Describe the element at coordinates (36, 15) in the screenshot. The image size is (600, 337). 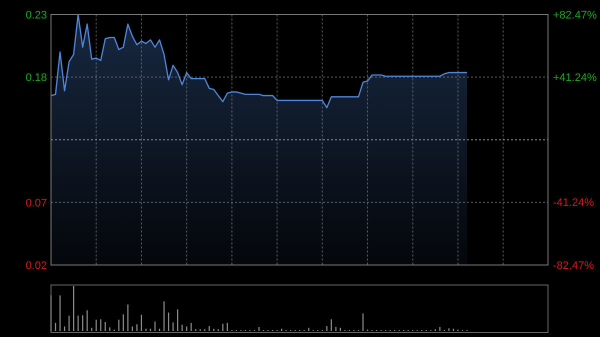
I see `y-tick-label: 0.23` at that location.